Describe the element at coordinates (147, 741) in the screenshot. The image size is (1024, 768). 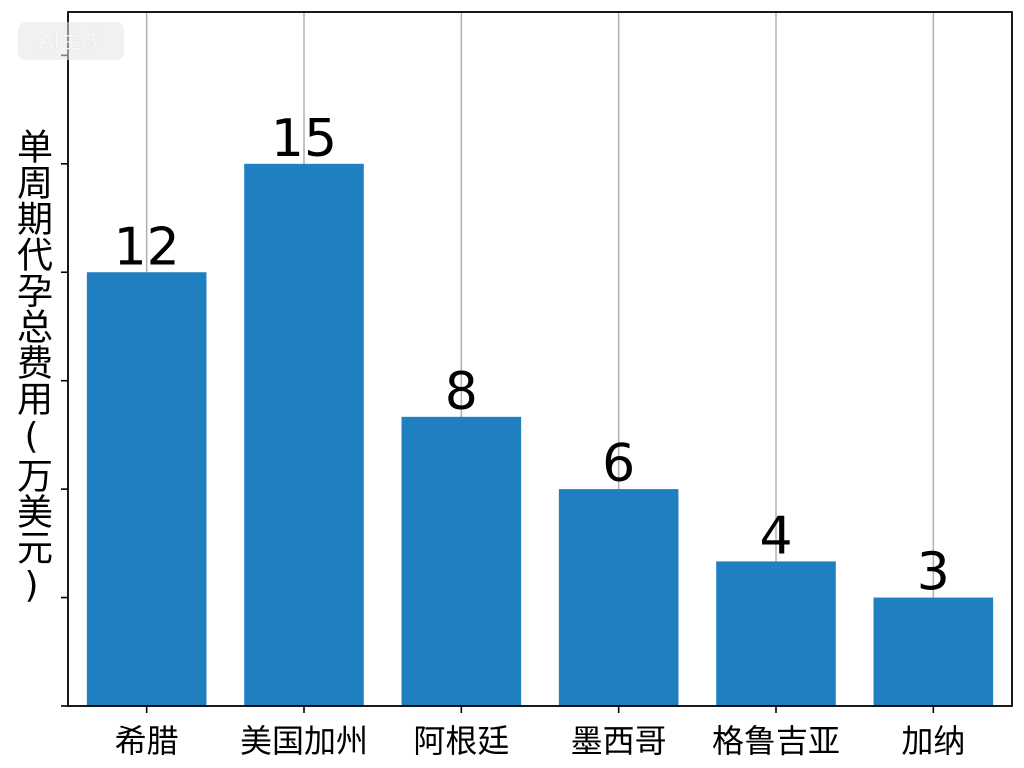
I see `category-label-0: 希腊` at that location.